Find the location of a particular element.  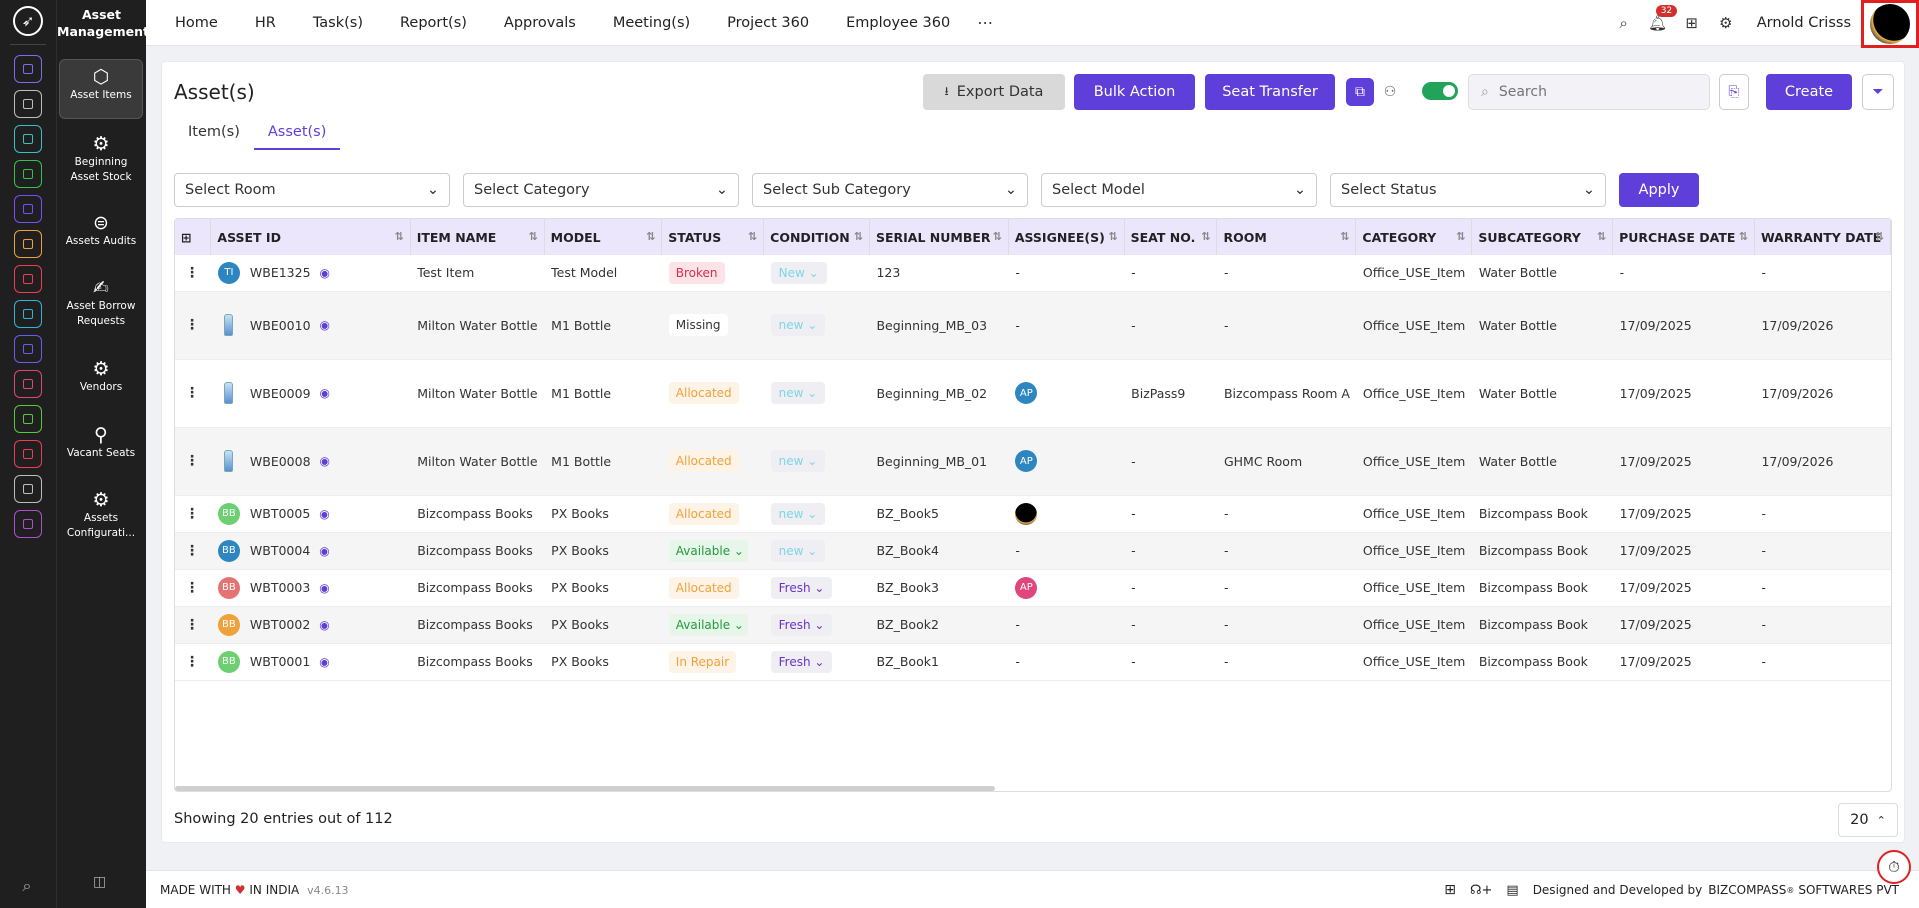

column-header: SUBCATEGORY ⇅ is located at coordinates (1542, 237).